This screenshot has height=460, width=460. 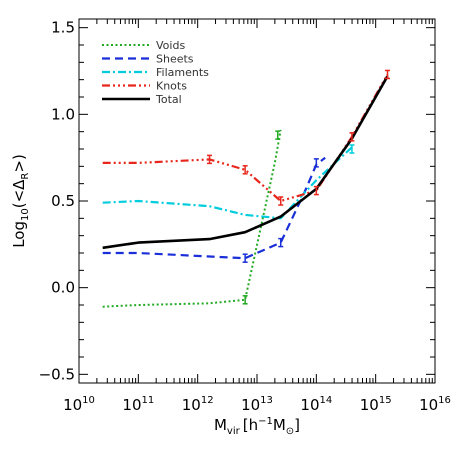 What do you see at coordinates (290, 431) in the screenshot?
I see `x-label-sun: ⊙` at bounding box center [290, 431].